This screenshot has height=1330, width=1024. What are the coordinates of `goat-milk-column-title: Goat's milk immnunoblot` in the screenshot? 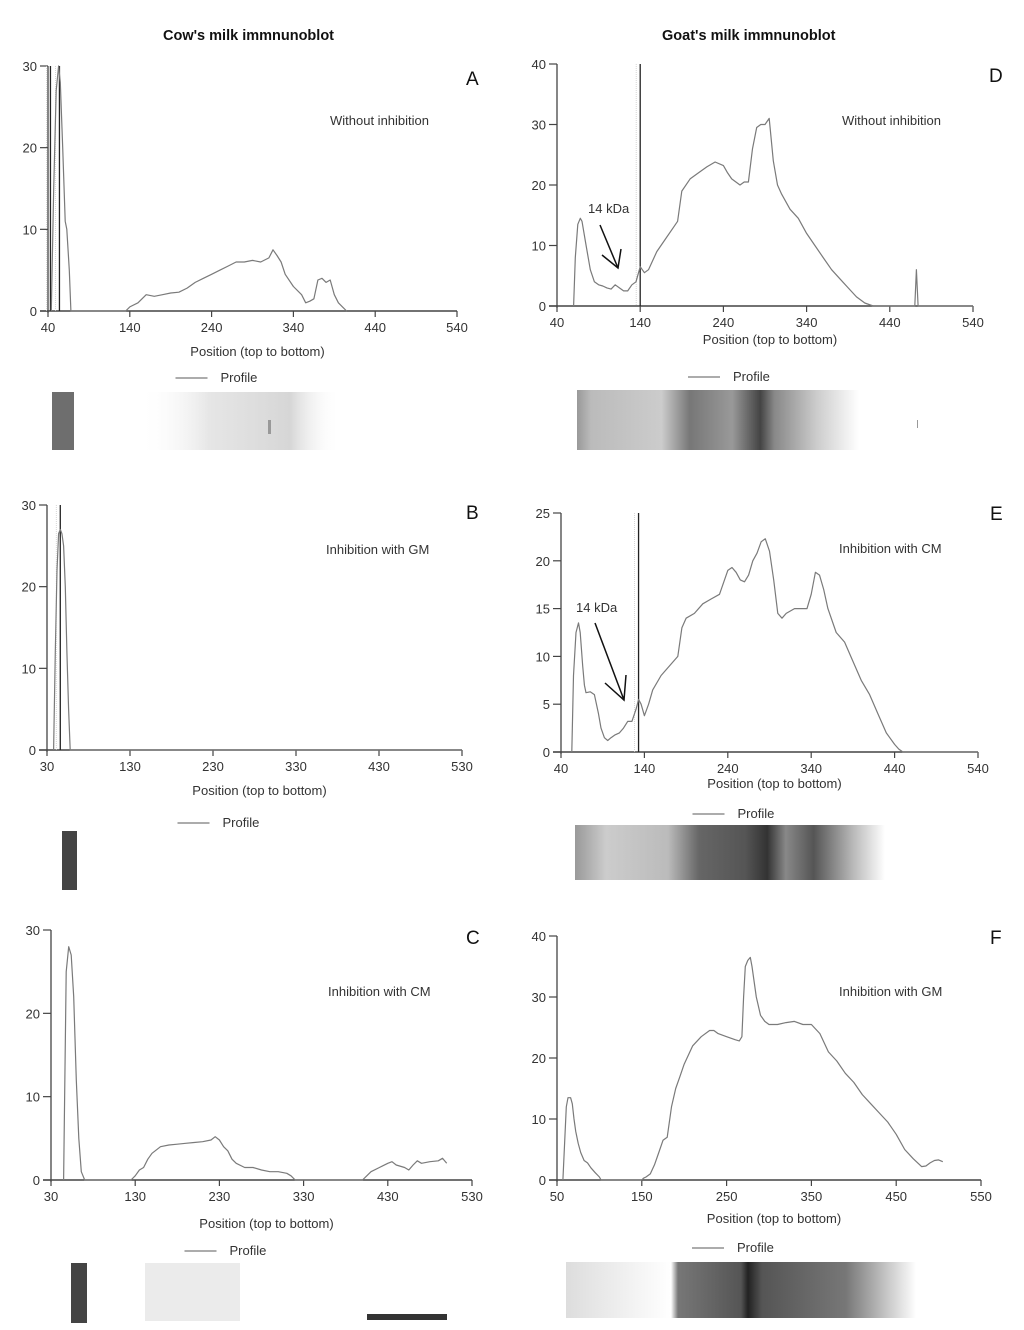 It's located at (749, 36).